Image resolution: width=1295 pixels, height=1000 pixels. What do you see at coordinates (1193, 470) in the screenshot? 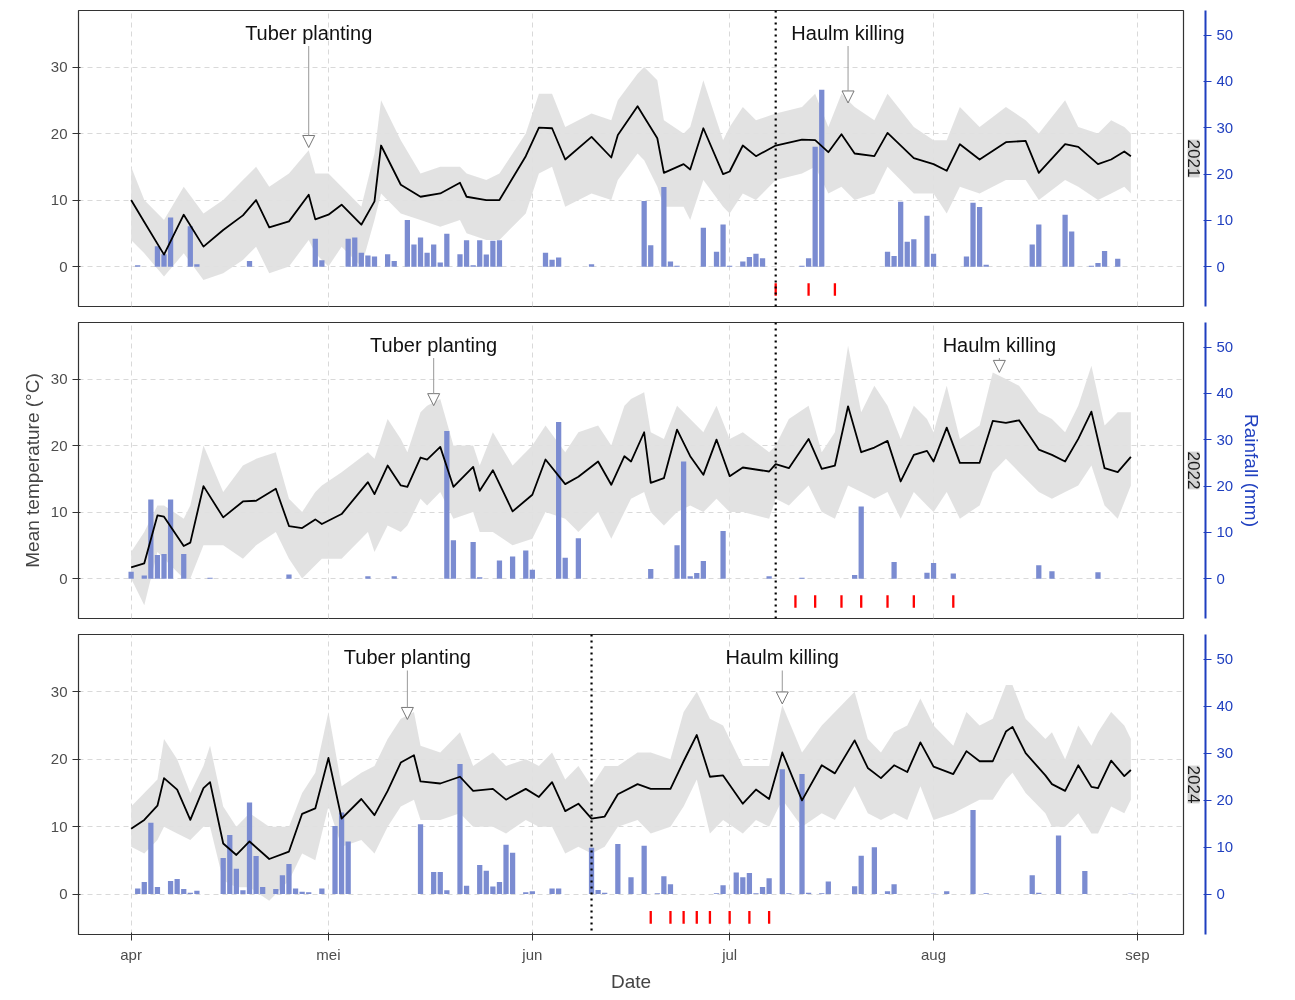
I see `text: 2022` at bounding box center [1193, 470].